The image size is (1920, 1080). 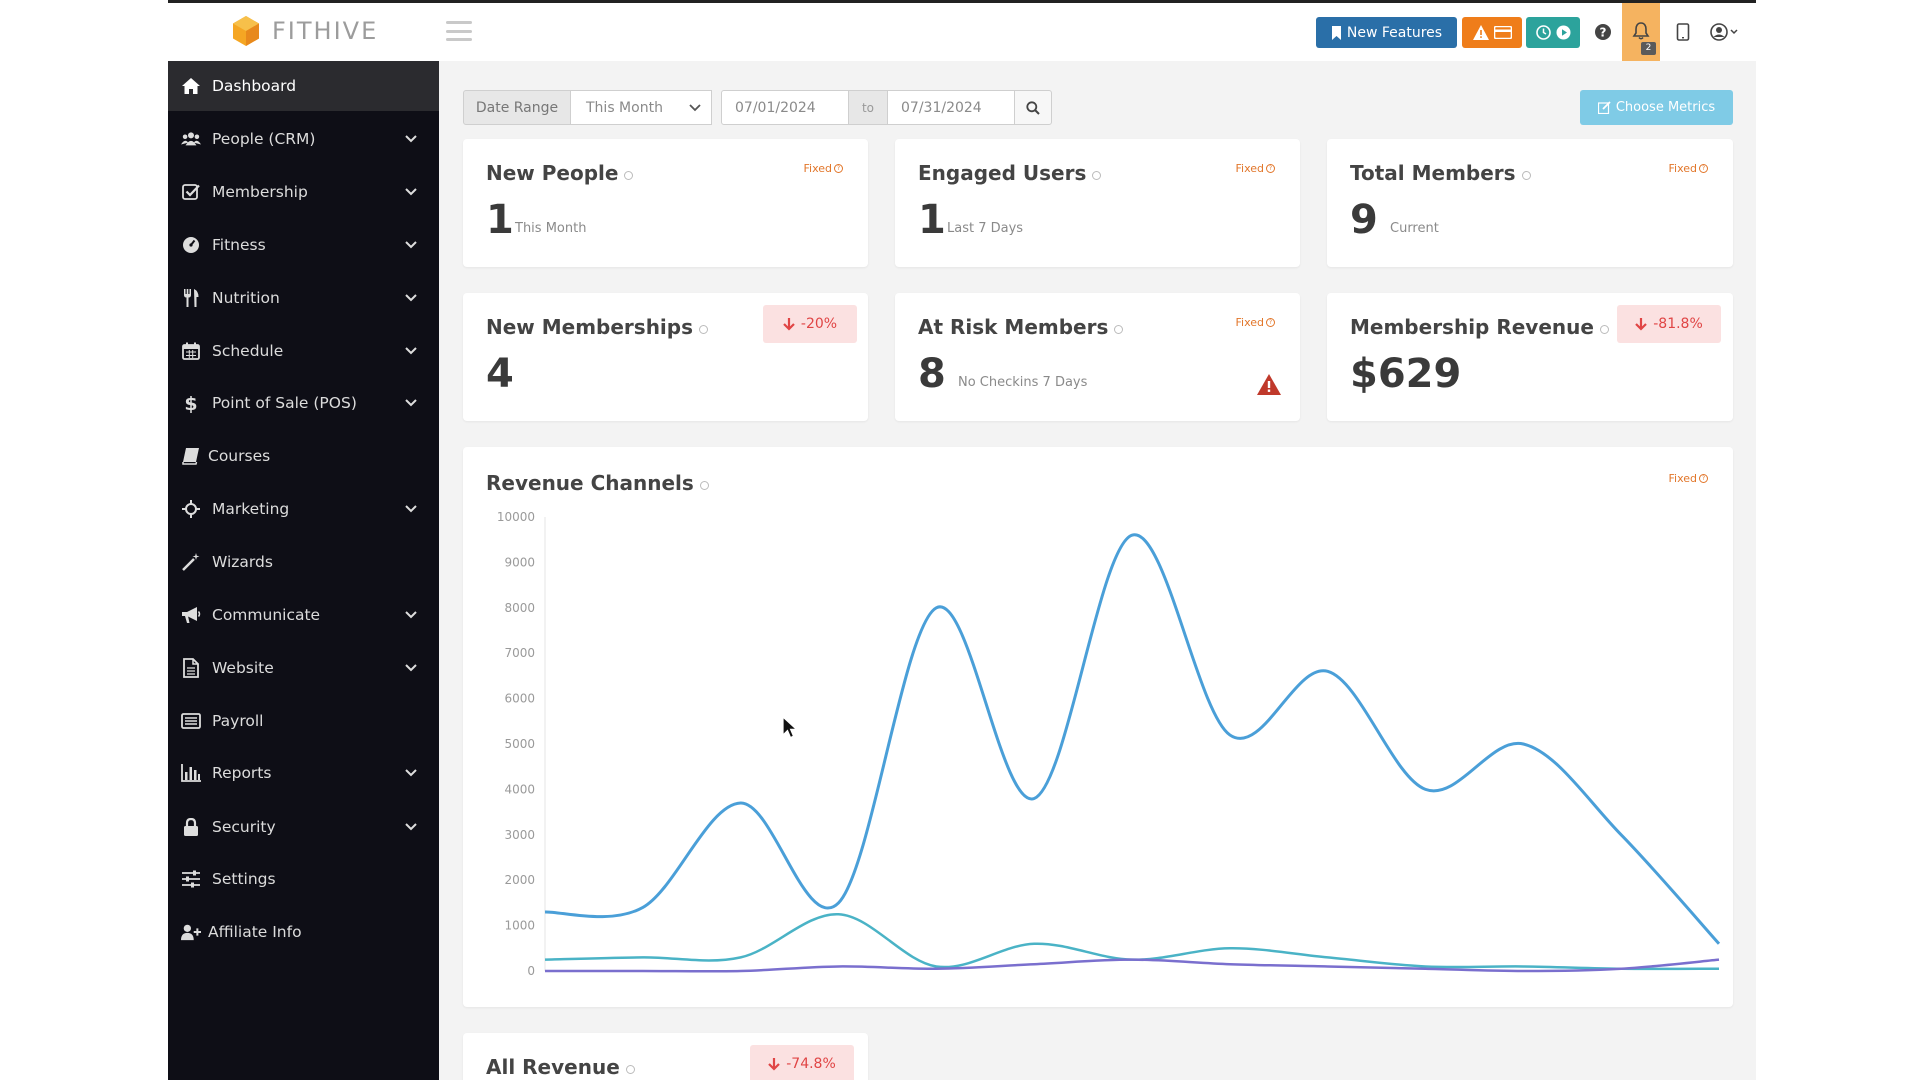 I want to click on all-revenue-card: All Revenue -74.8%, so click(x=665, y=1056).